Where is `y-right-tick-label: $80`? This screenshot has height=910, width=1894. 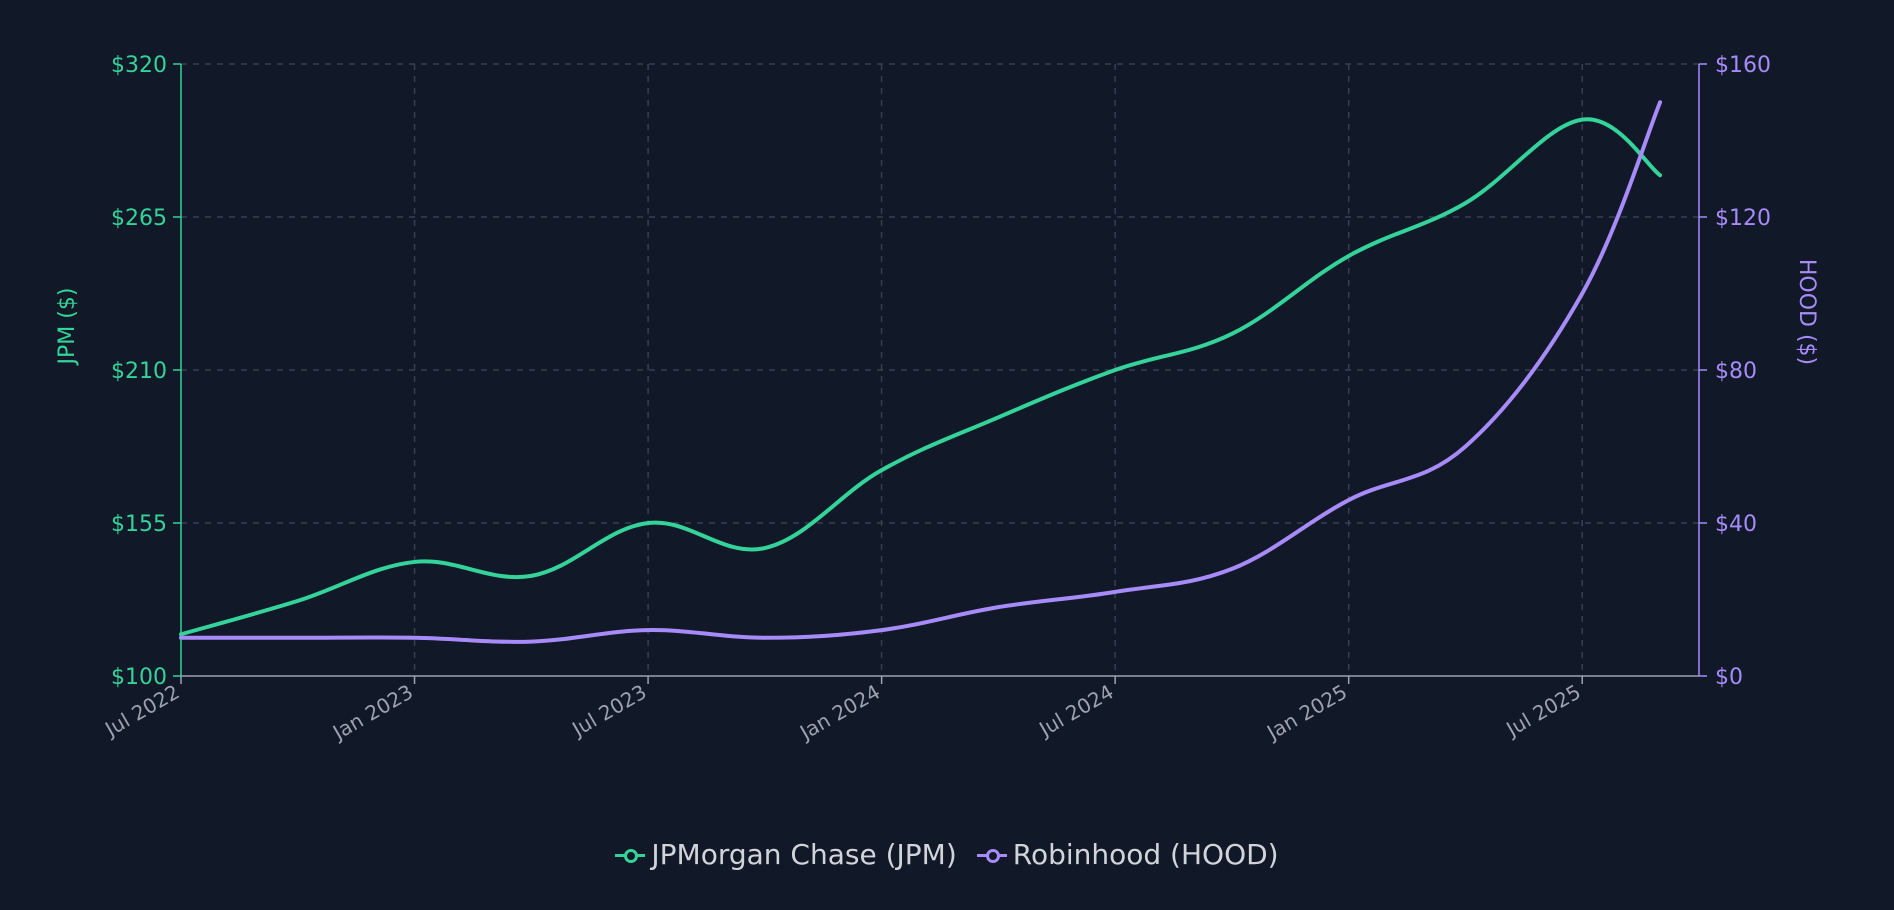 y-right-tick-label: $80 is located at coordinates (1736, 371).